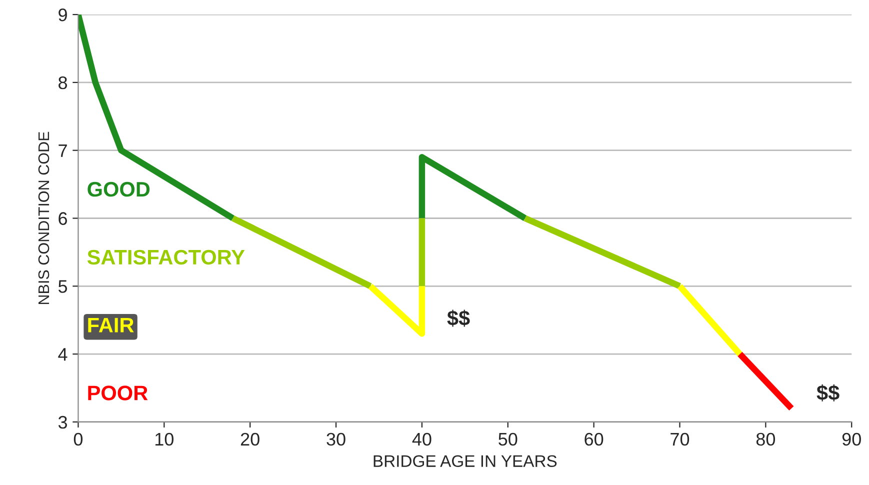 The image size is (869, 485). I want to click on y-tick-label: 6, so click(62, 218).